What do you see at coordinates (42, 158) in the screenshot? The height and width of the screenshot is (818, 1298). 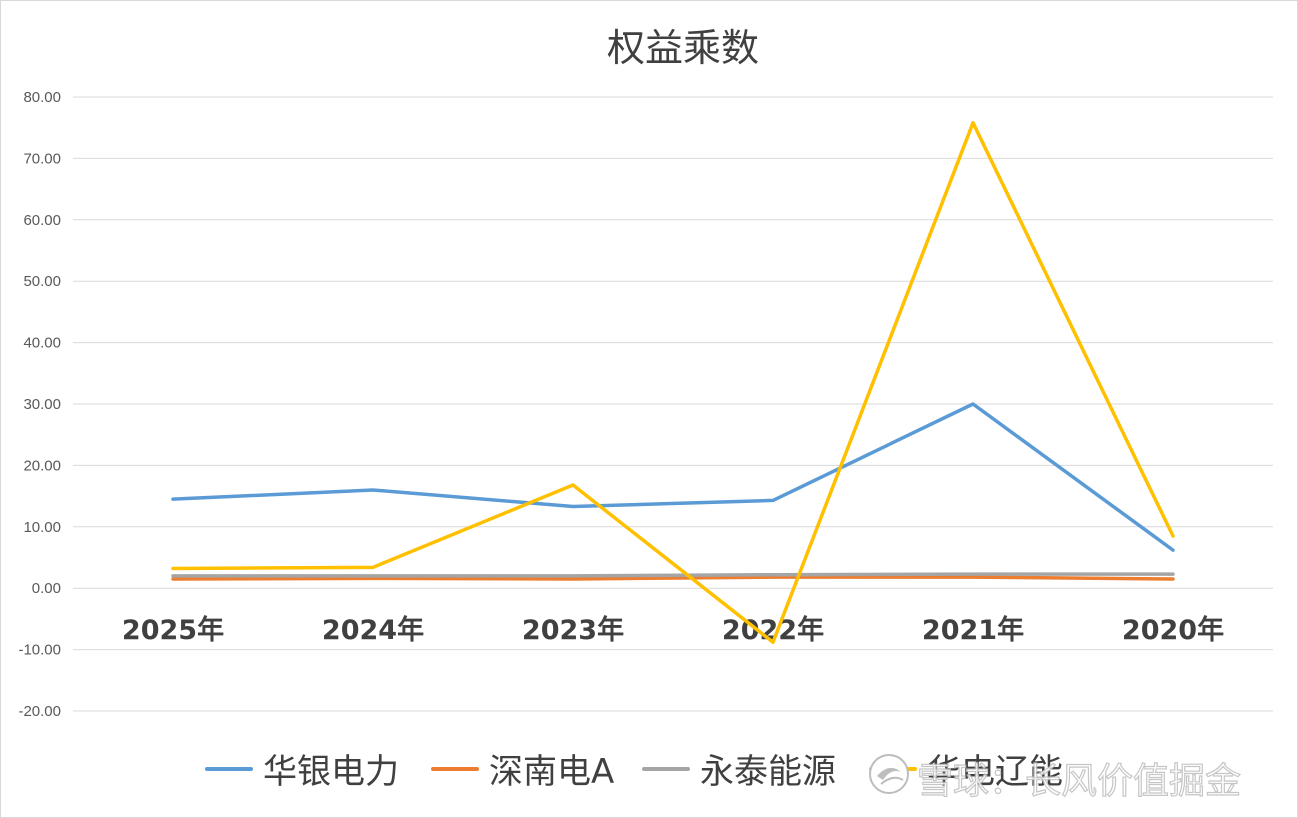 I see `y-tick-label: 70.00` at bounding box center [42, 158].